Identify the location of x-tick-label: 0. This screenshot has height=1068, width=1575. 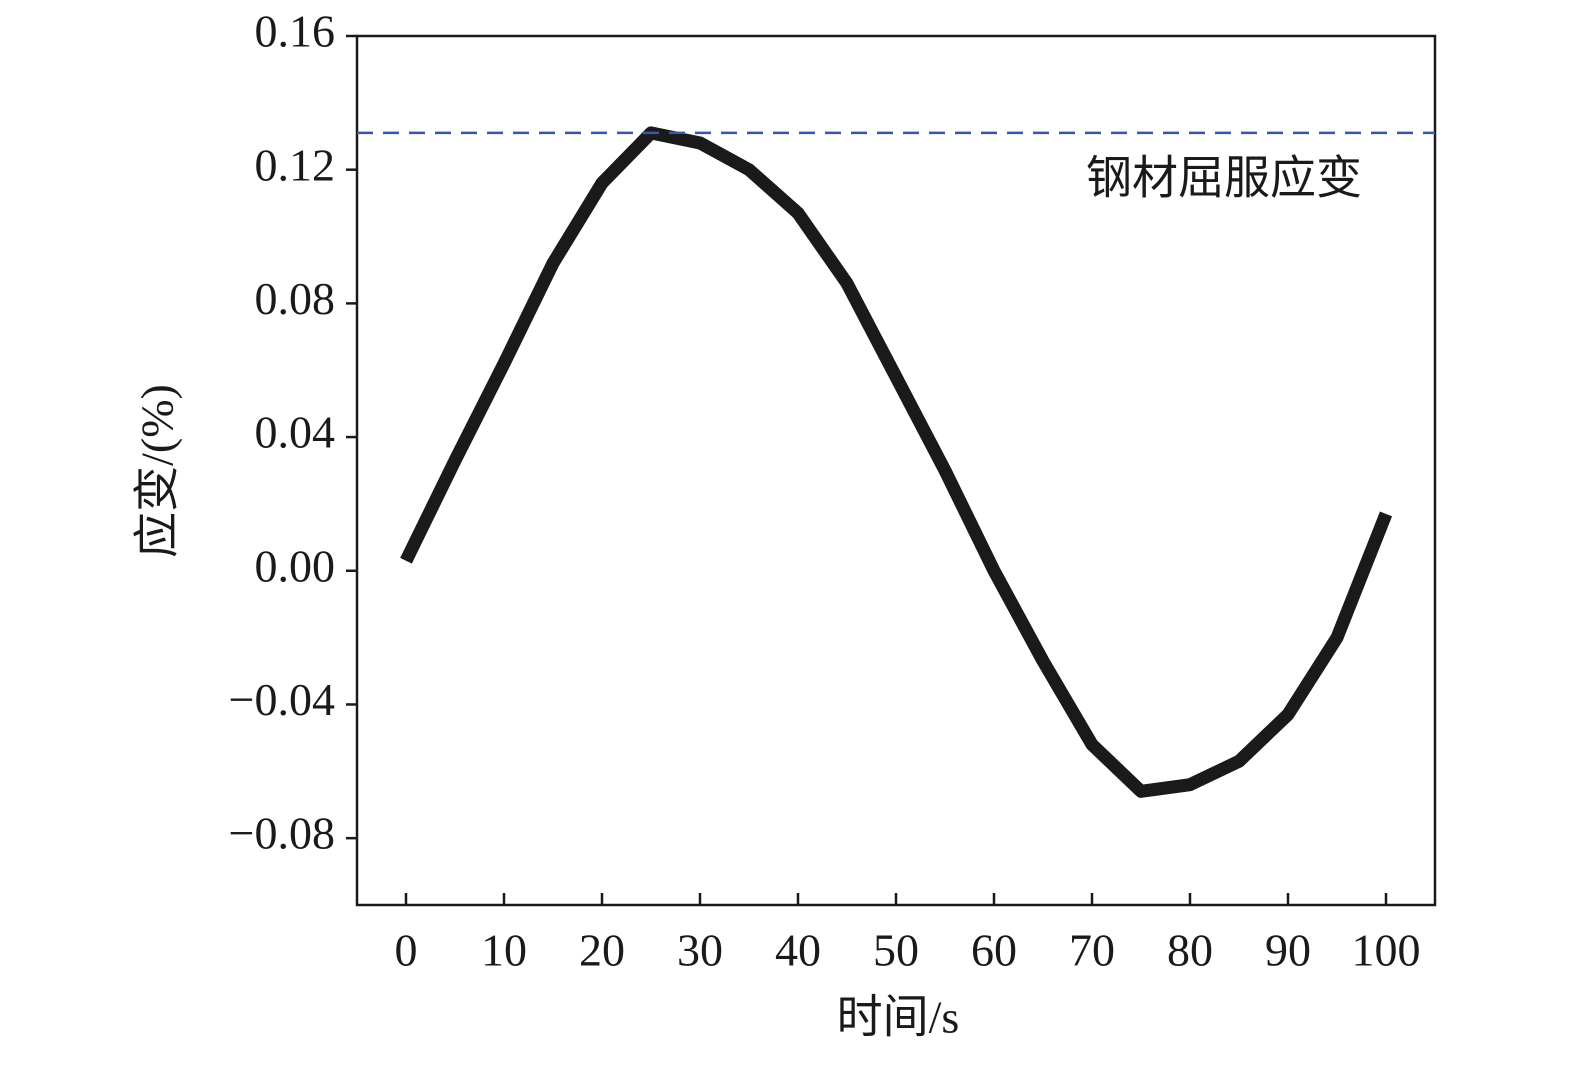
(406, 950).